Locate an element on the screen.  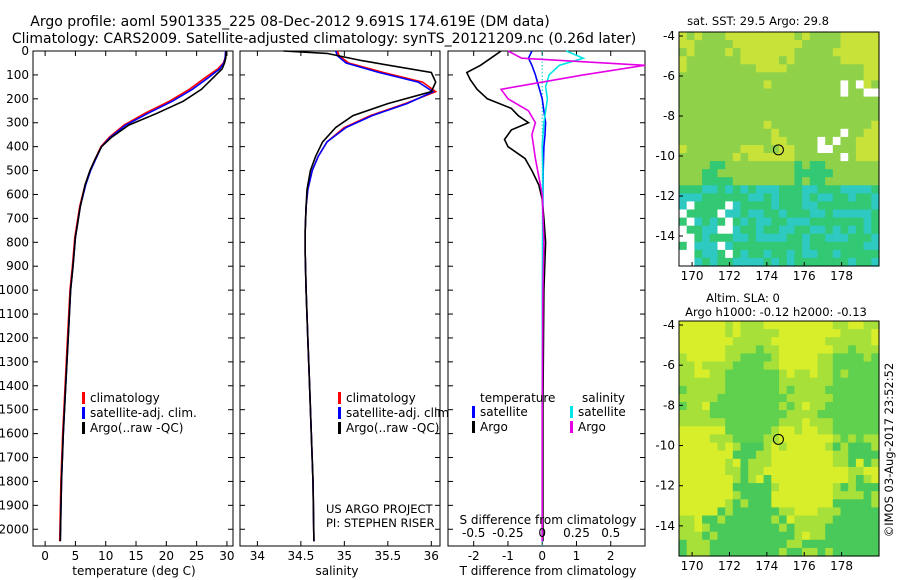
y-tick-label: 800 is located at coordinates (17, 242).